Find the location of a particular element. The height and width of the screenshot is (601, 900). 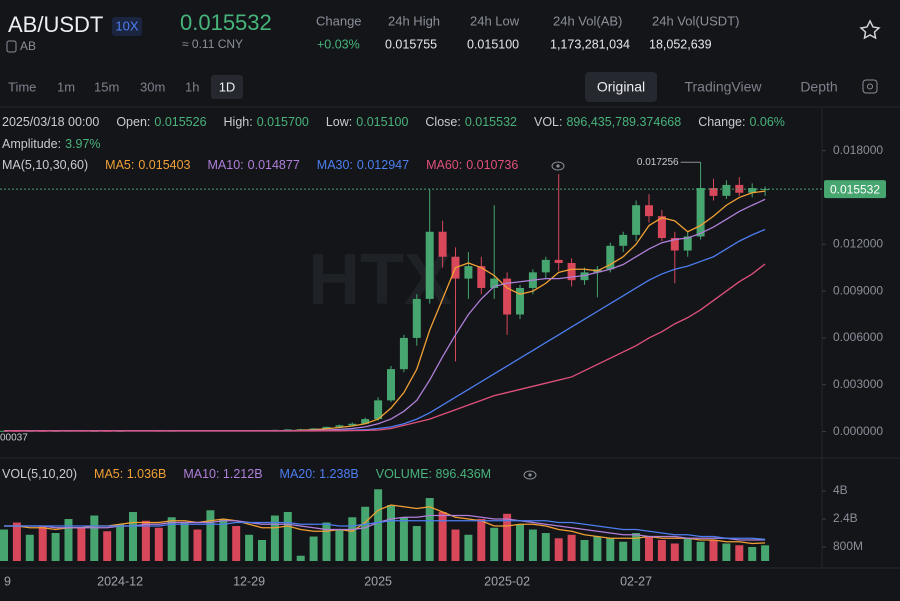

field-value: 3.97% is located at coordinates (82, 144).